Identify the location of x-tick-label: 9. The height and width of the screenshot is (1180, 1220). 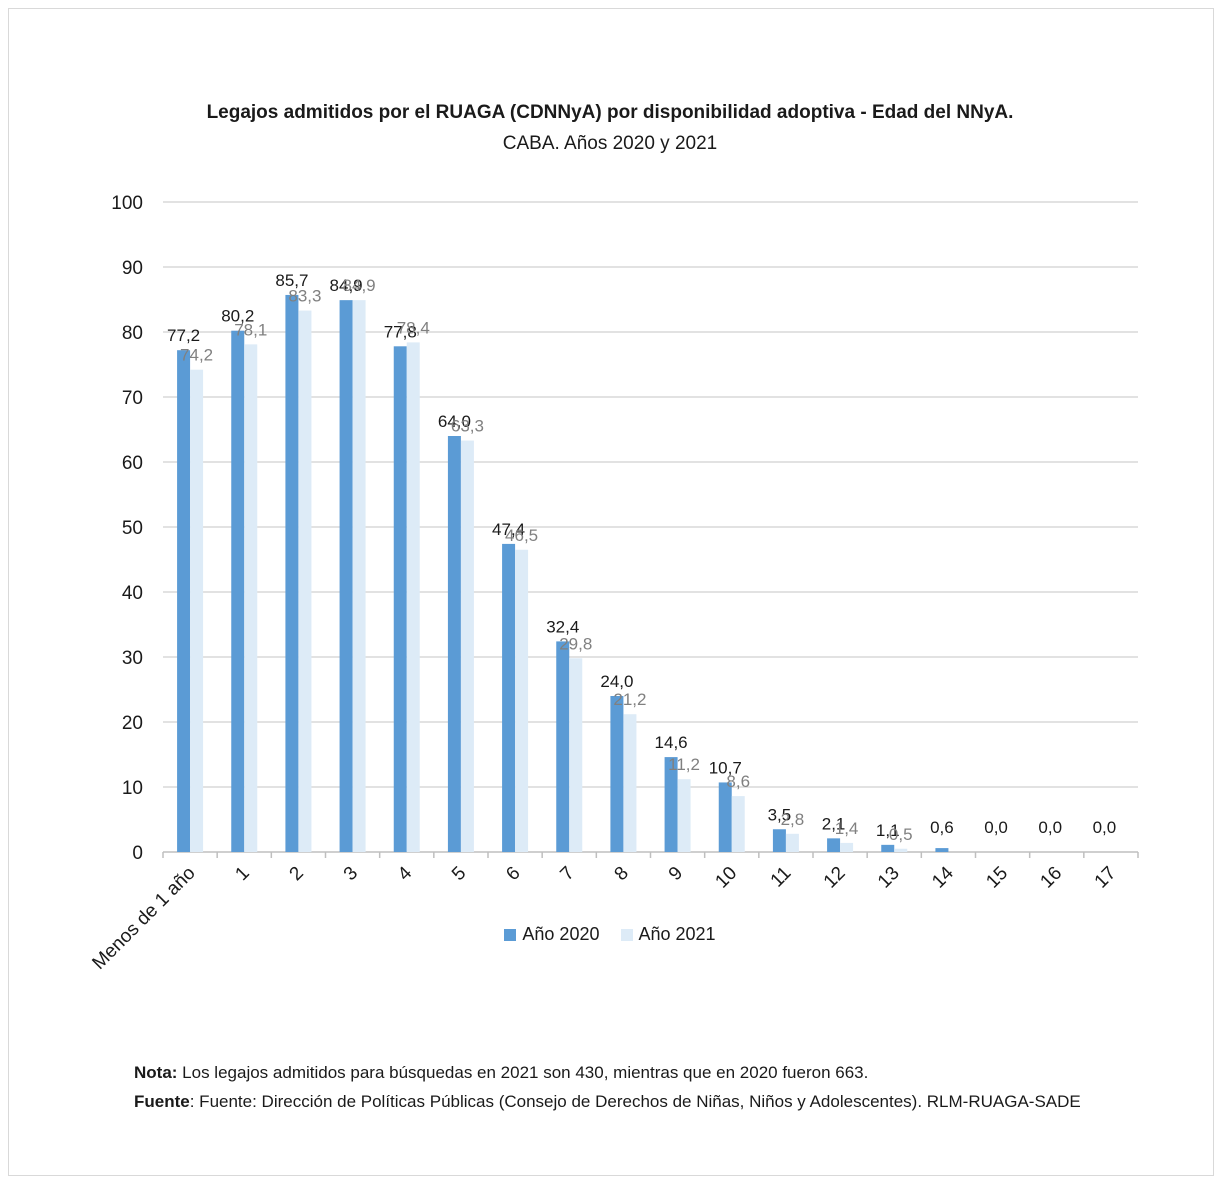
(676, 874).